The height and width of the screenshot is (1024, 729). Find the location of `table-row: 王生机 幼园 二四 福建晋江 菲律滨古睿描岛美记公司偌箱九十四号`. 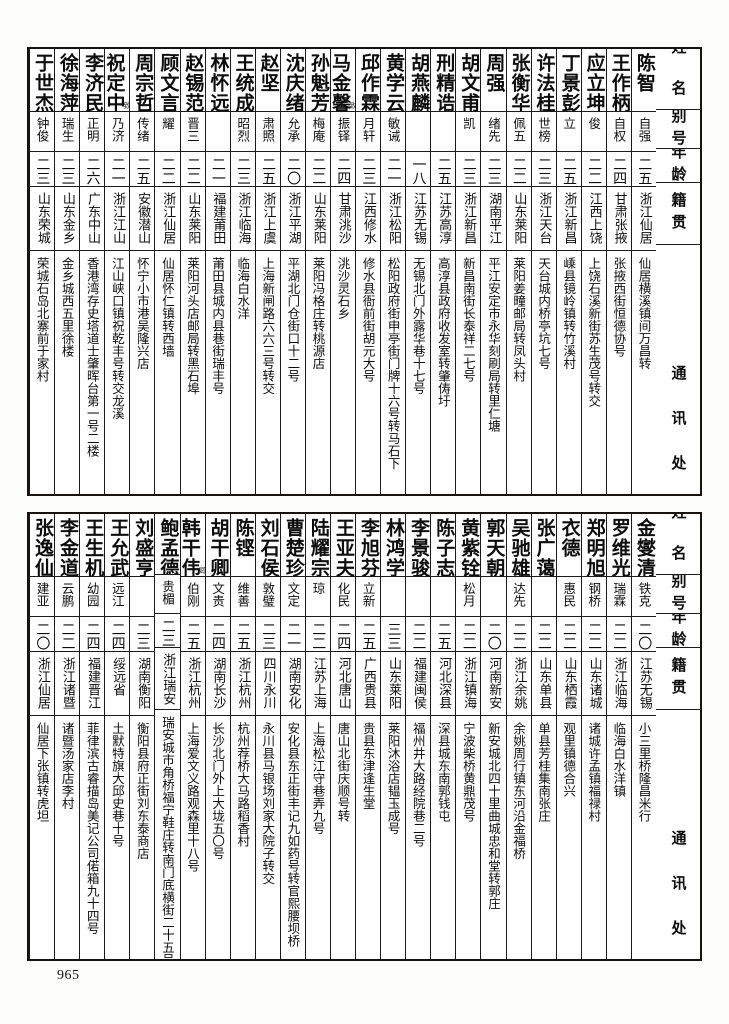

table-row: 王生机 幼园 二四 福建晋江 菲律滨古睿描岛美记公司偌箱九十四号 is located at coordinates (92, 736).